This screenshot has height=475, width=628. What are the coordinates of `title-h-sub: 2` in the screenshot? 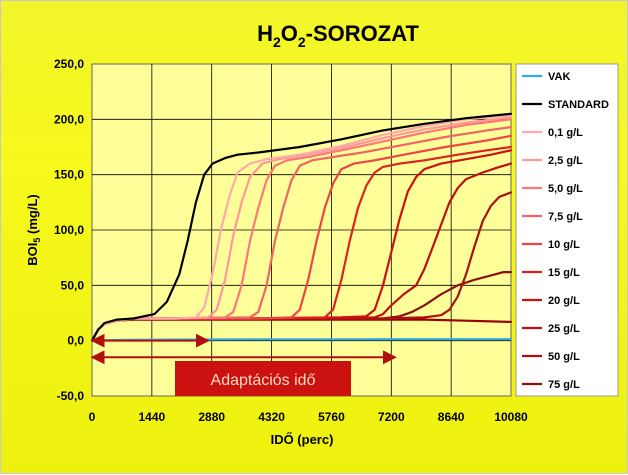 It's located at (277, 42).